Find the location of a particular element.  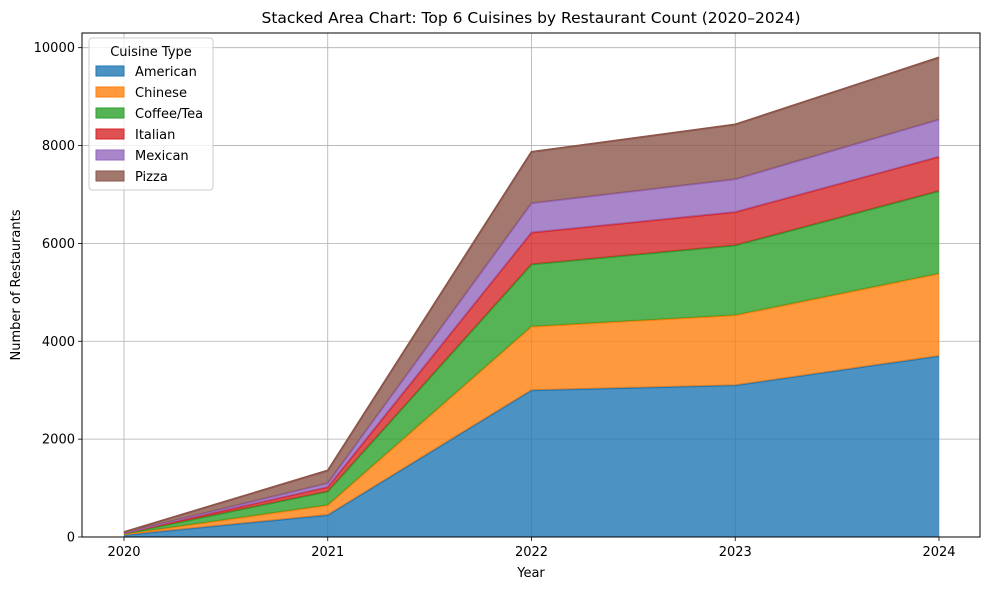

legend-swatch-mexican is located at coordinates (110, 155).